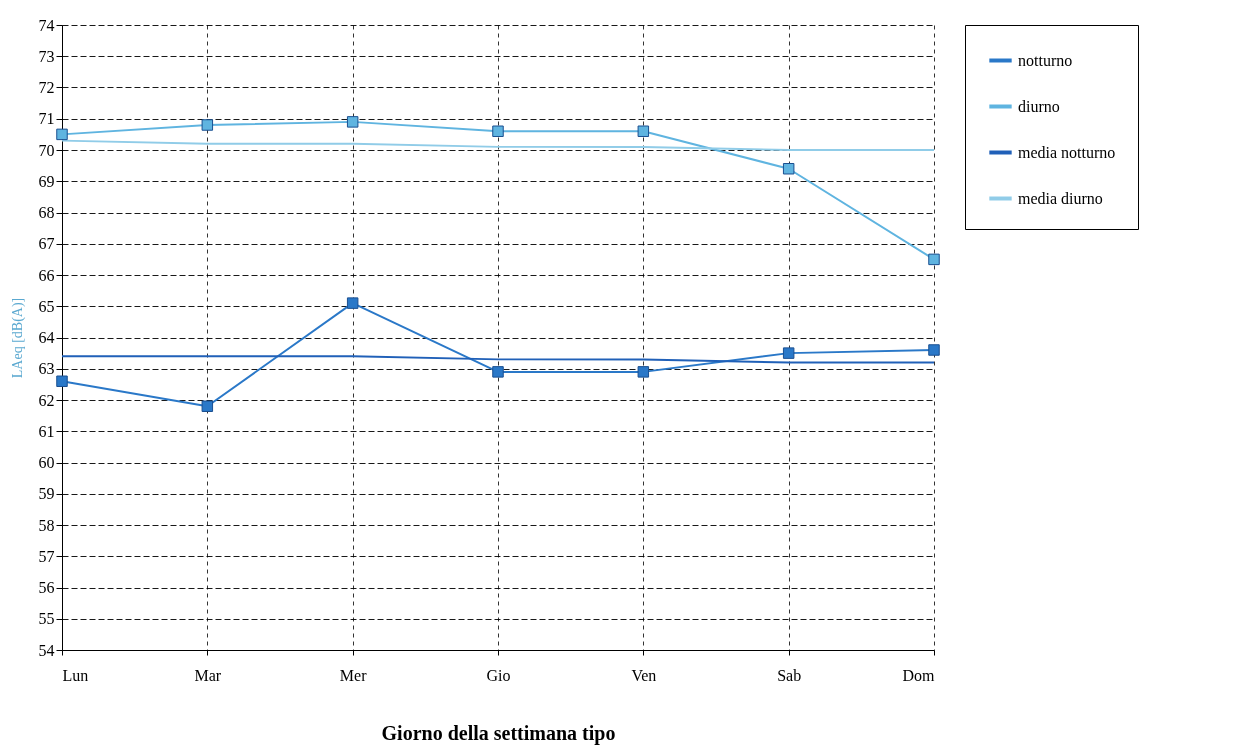 This screenshot has width=1250, height=756. I want to click on y-tick-label: 55, so click(46, 619).